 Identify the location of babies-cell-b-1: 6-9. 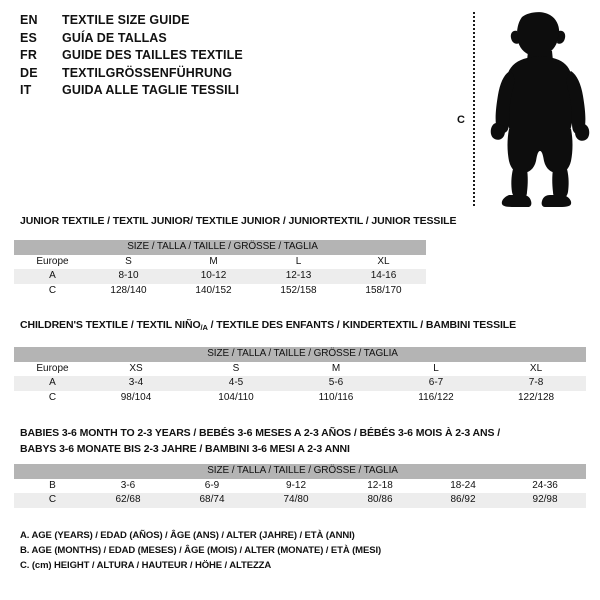
(212, 485).